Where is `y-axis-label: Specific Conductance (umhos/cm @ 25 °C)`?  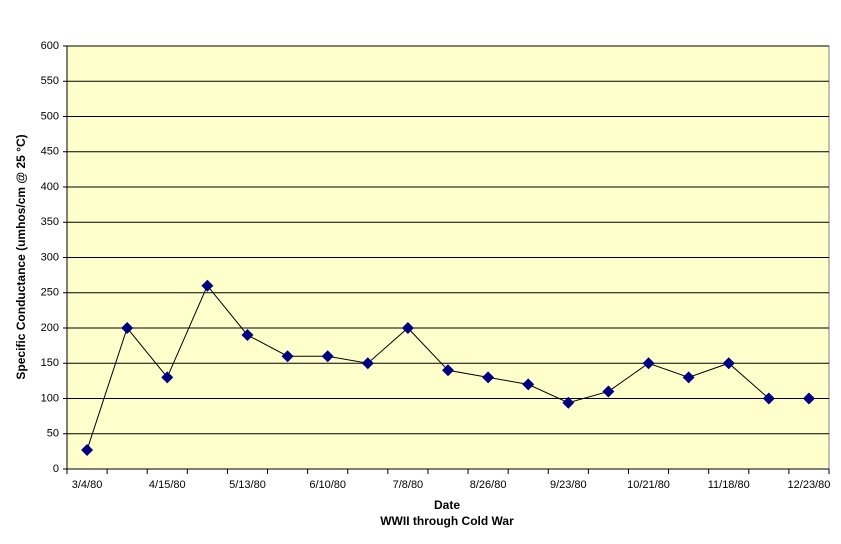
y-axis-label: Specific Conductance (umhos/cm @ 25 °C) is located at coordinates (21, 256).